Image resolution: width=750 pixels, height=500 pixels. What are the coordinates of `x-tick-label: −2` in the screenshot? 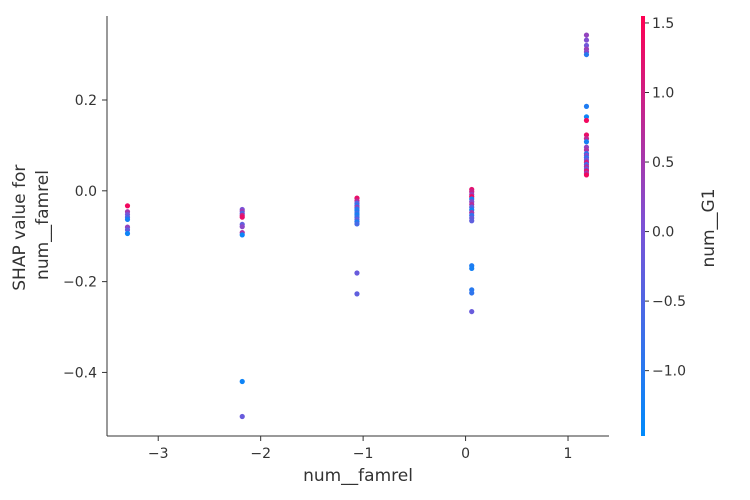 It's located at (260, 454).